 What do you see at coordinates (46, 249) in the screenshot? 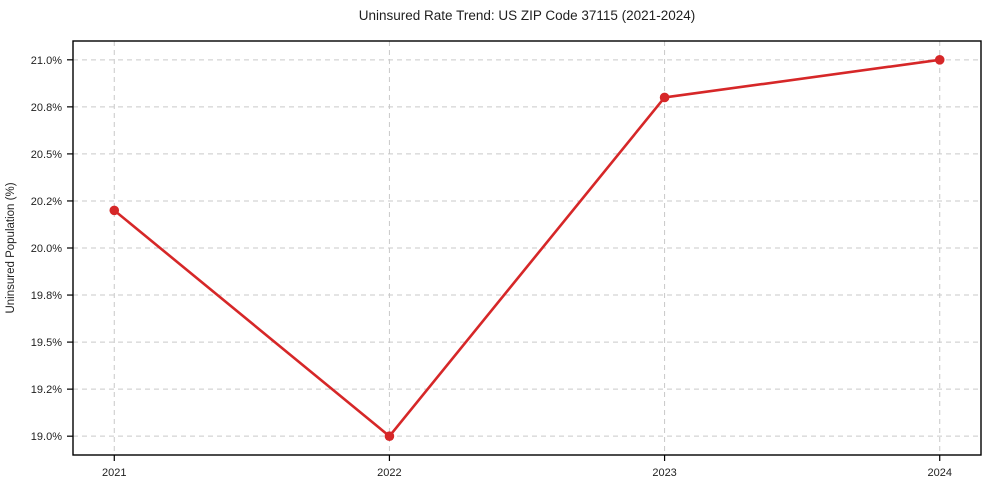
I see `y-tick-label: 20.0%` at bounding box center [46, 249].